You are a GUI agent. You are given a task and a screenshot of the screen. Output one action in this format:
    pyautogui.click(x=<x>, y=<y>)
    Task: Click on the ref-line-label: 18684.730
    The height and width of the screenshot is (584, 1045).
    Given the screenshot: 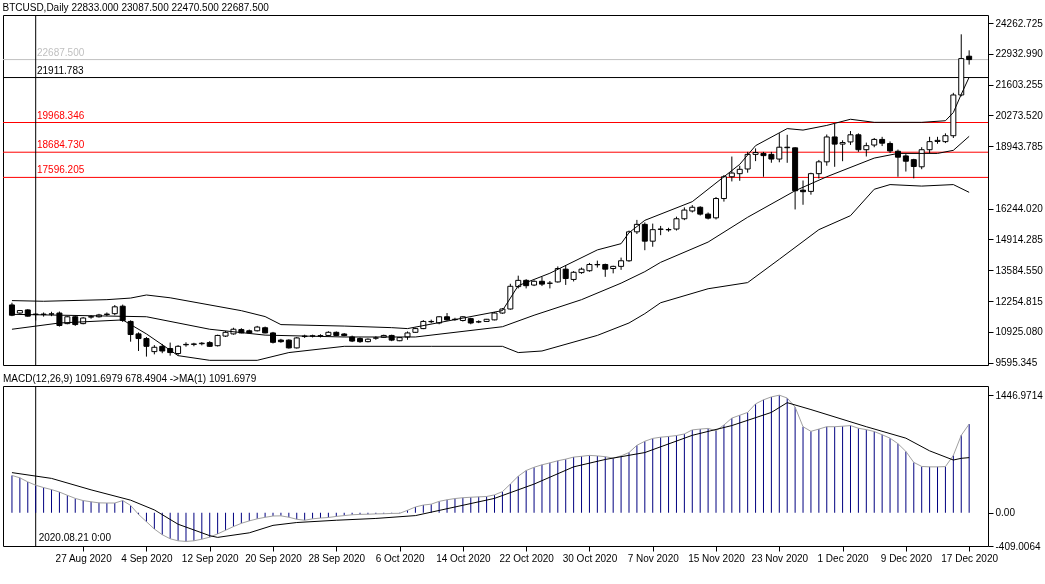 What is the action you would take?
    pyautogui.click(x=61, y=145)
    